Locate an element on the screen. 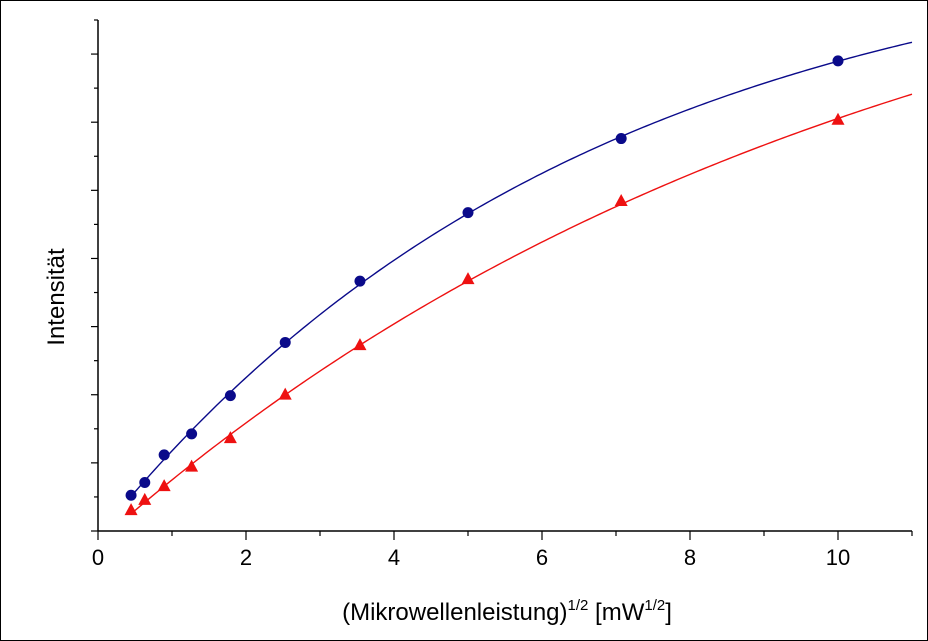 This screenshot has width=928, height=641. y-axis-title: Intensität is located at coordinates (56, 297).